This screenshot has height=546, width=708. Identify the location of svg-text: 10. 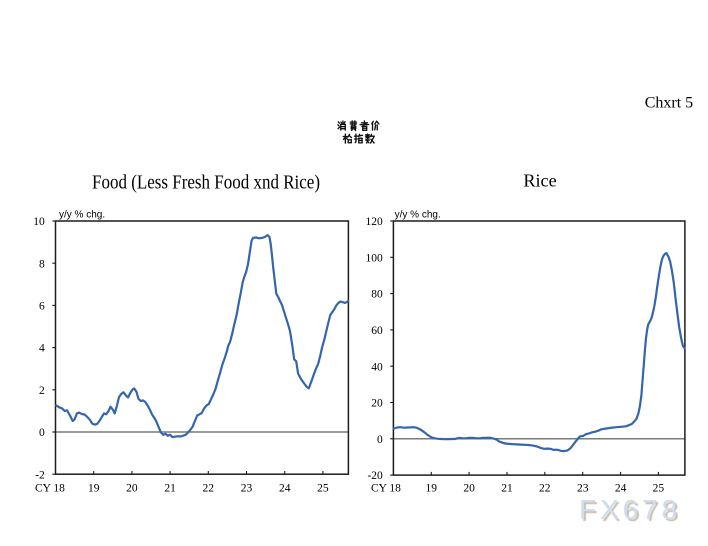
(39, 222).